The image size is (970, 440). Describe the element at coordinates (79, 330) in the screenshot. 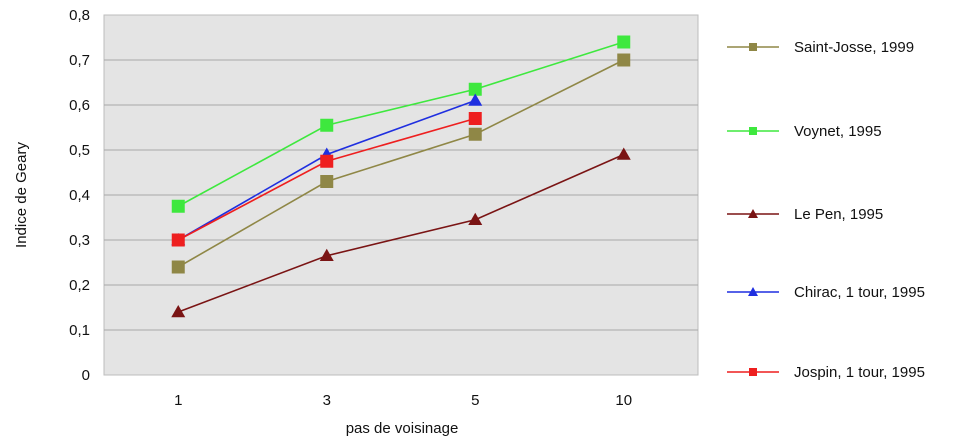

I see `y-tick-label: 0,1` at that location.